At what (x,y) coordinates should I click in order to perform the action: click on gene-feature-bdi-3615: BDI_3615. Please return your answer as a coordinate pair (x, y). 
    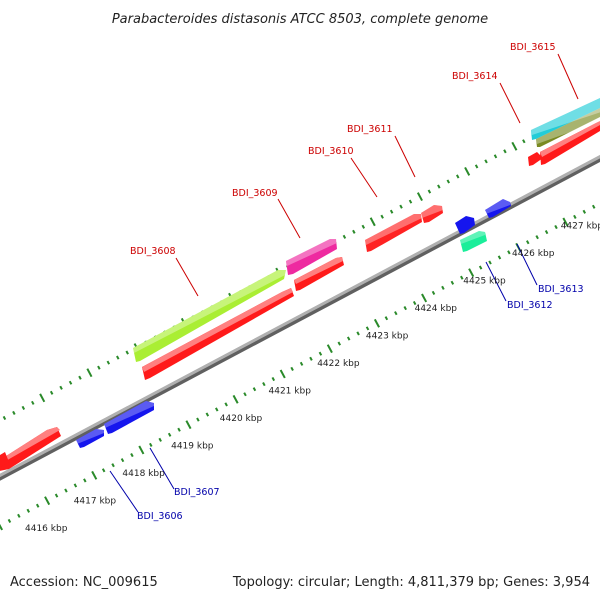
    Looking at the image, I should click on (555, 91).